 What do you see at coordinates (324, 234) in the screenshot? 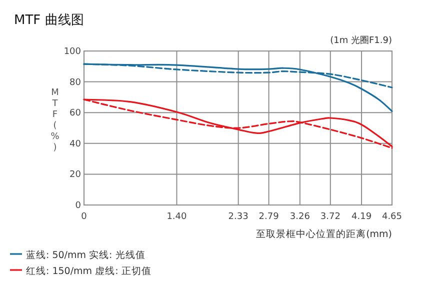
I see `x-axis-title: 至取景框中心位置的距离(mm)` at bounding box center [324, 234].